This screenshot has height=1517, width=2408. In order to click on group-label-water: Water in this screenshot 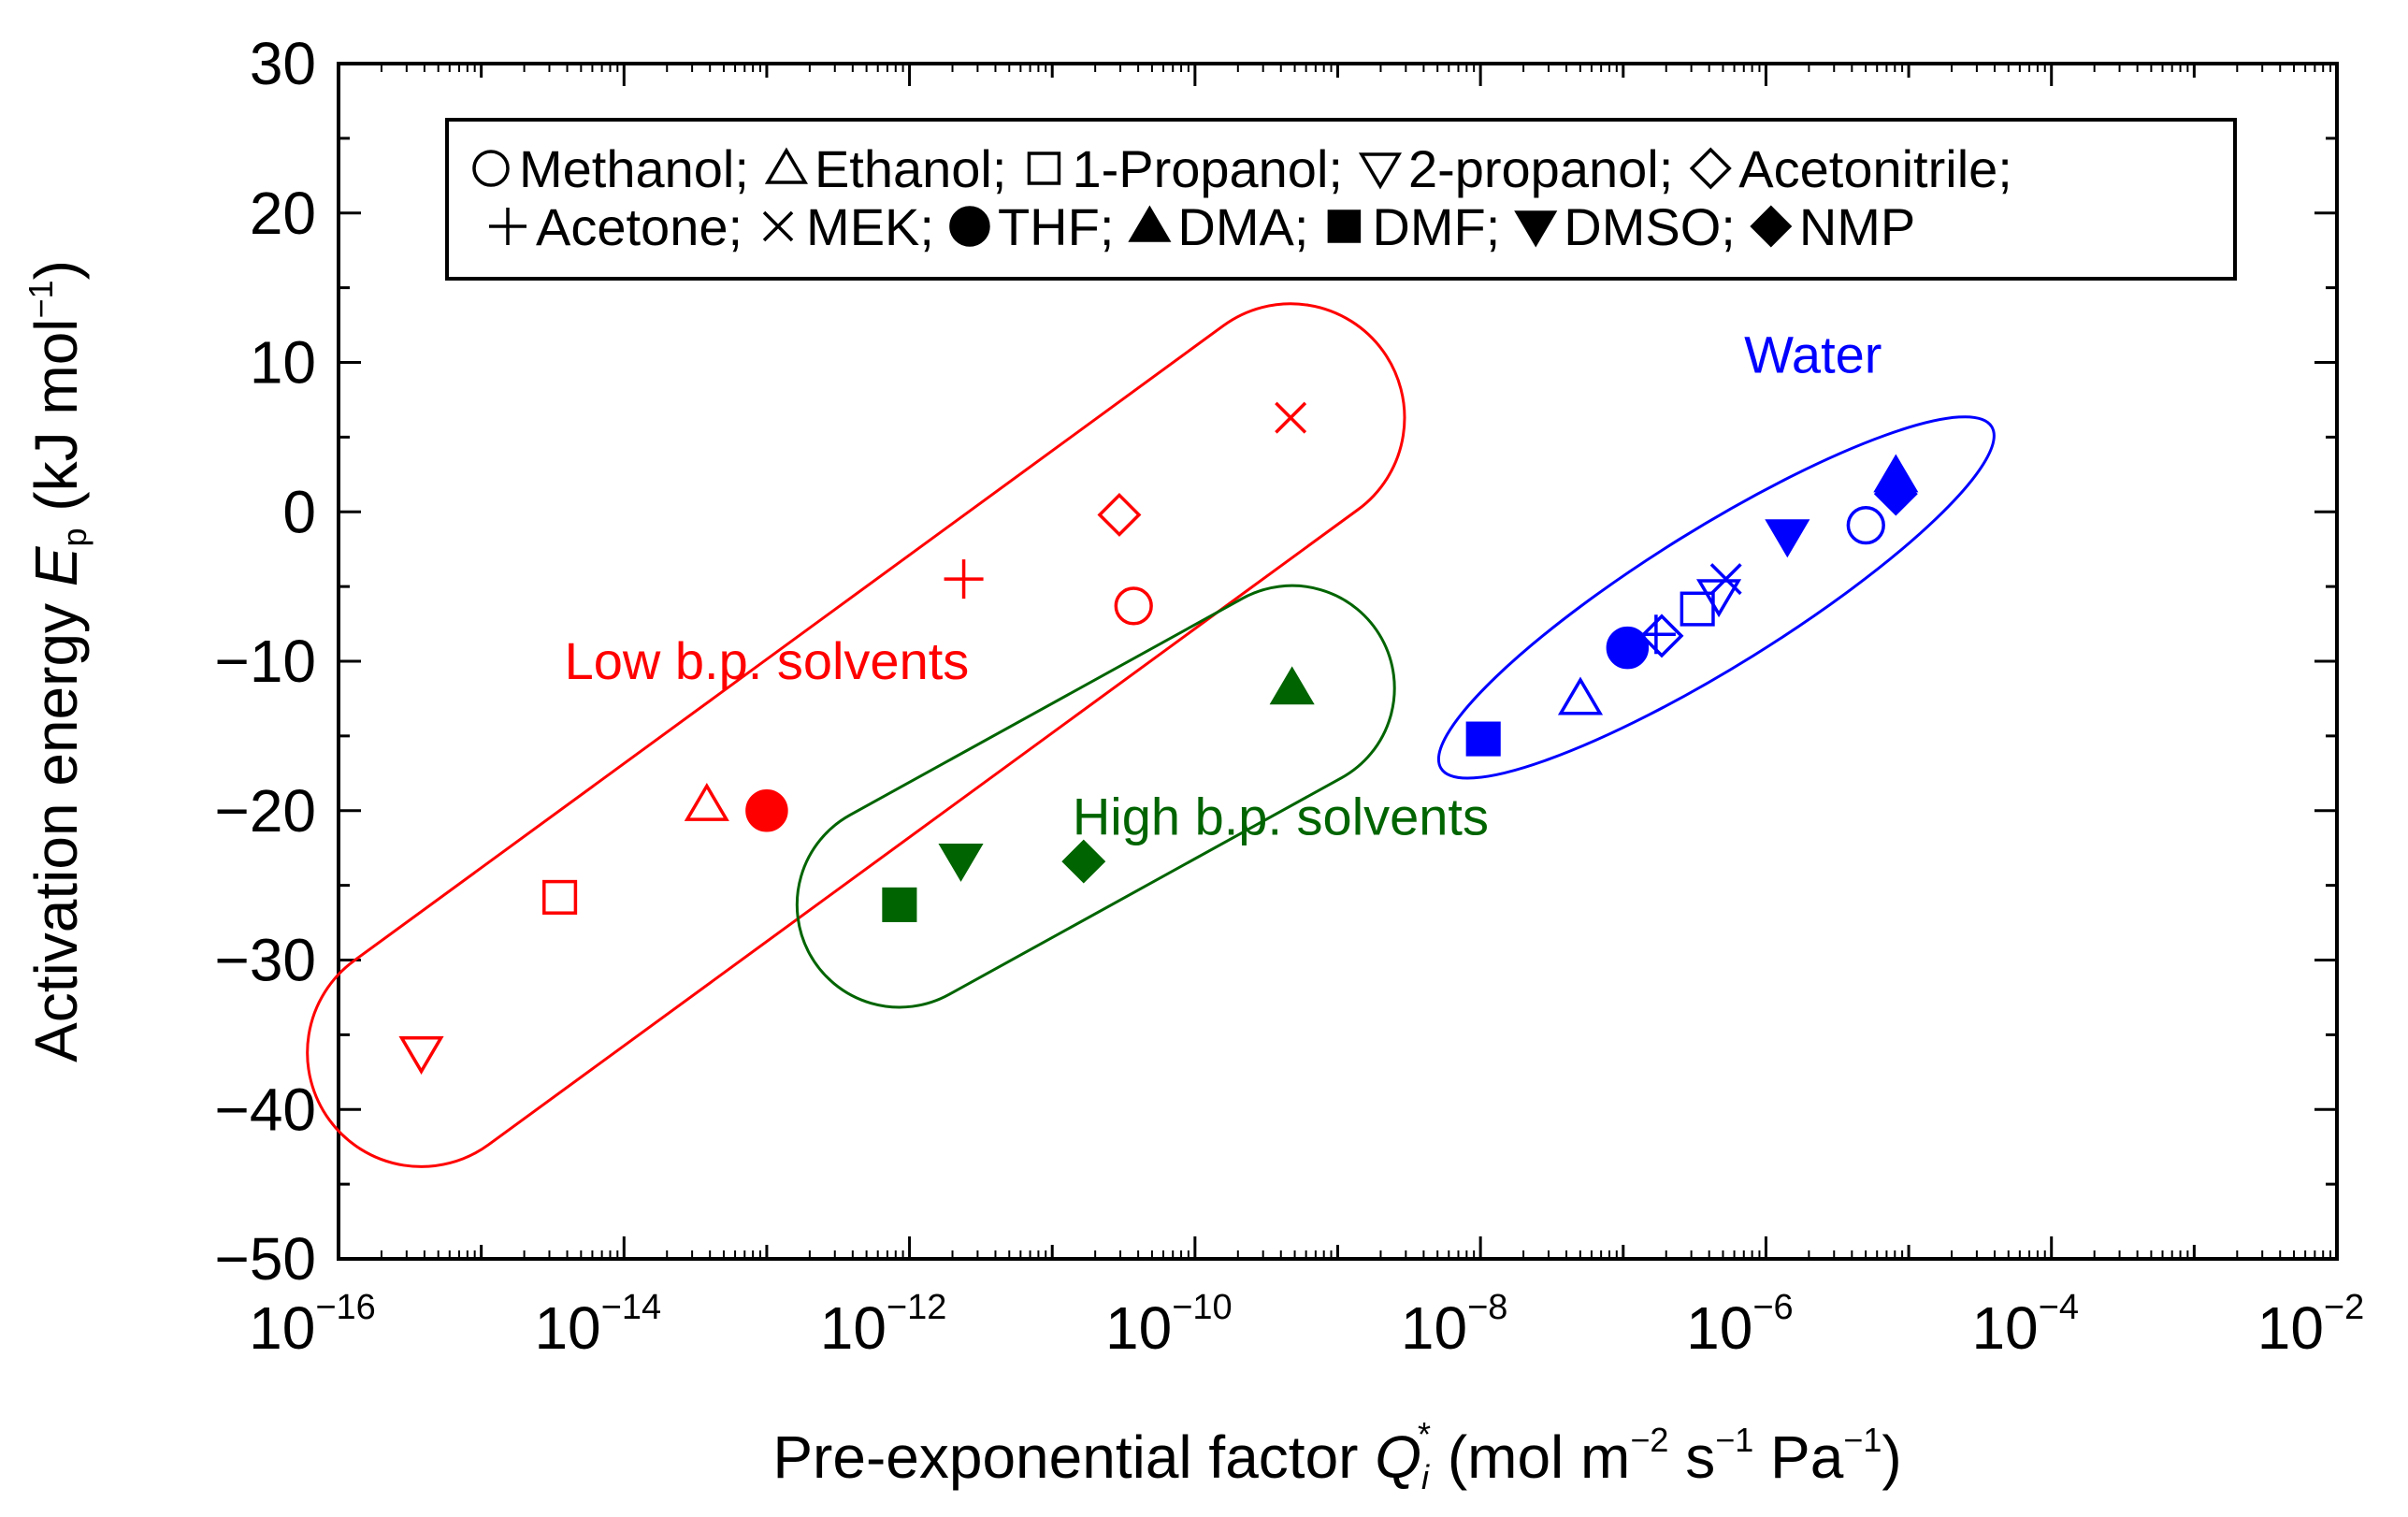, I will do `click(1813, 355)`.